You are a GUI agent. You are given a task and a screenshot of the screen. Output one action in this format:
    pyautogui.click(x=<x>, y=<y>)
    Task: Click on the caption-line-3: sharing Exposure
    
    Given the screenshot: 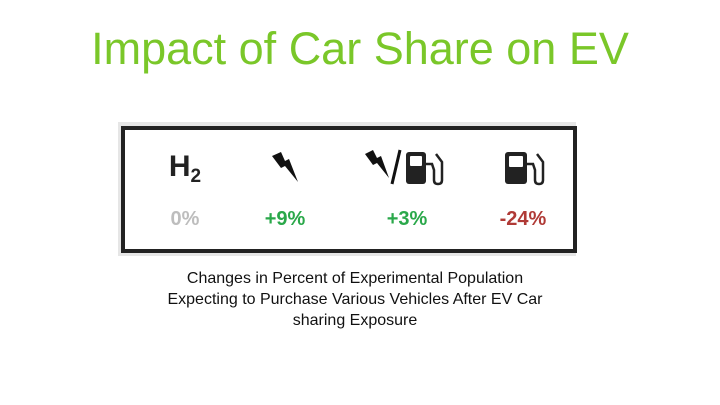 What is the action you would take?
    pyautogui.click(x=355, y=320)
    